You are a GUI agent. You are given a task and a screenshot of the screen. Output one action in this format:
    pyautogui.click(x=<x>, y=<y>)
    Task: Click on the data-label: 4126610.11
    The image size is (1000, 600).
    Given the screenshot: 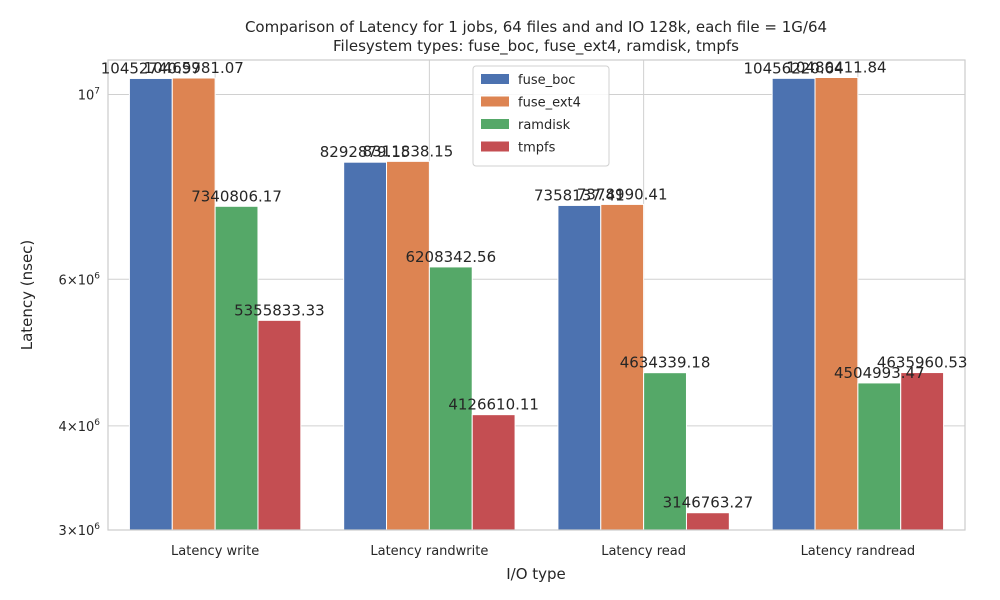 What is the action you would take?
    pyautogui.click(x=493, y=405)
    